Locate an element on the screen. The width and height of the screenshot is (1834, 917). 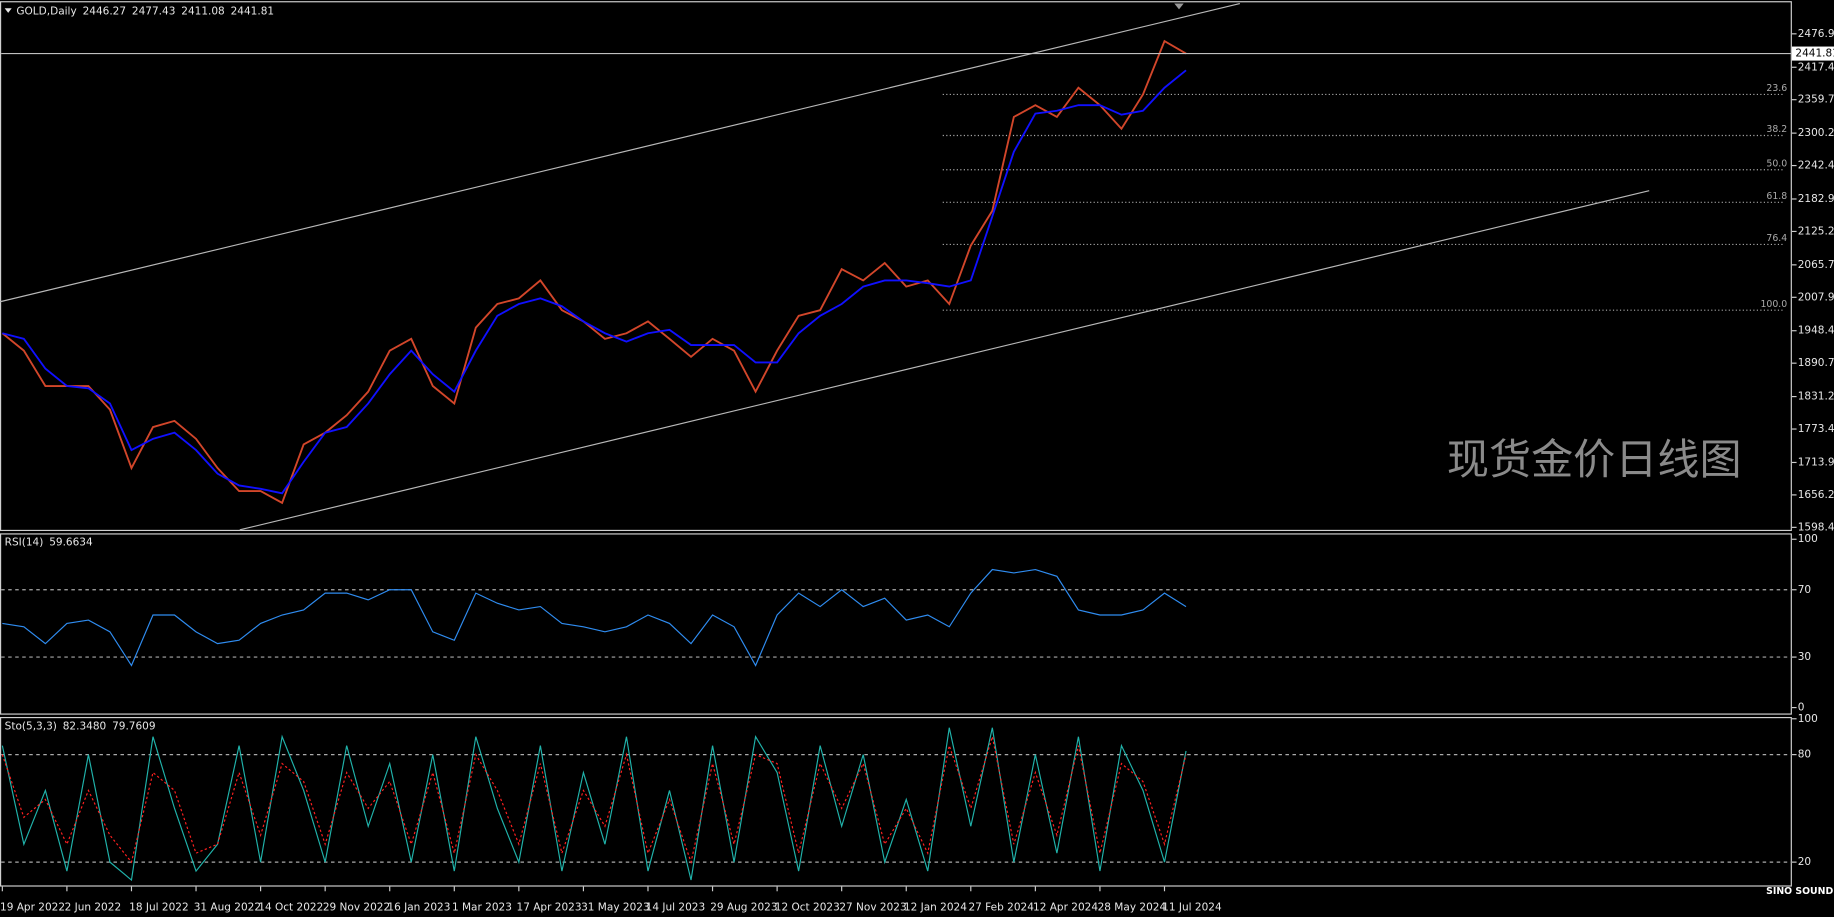
indicator-header: 79.7609 is located at coordinates (134, 726).